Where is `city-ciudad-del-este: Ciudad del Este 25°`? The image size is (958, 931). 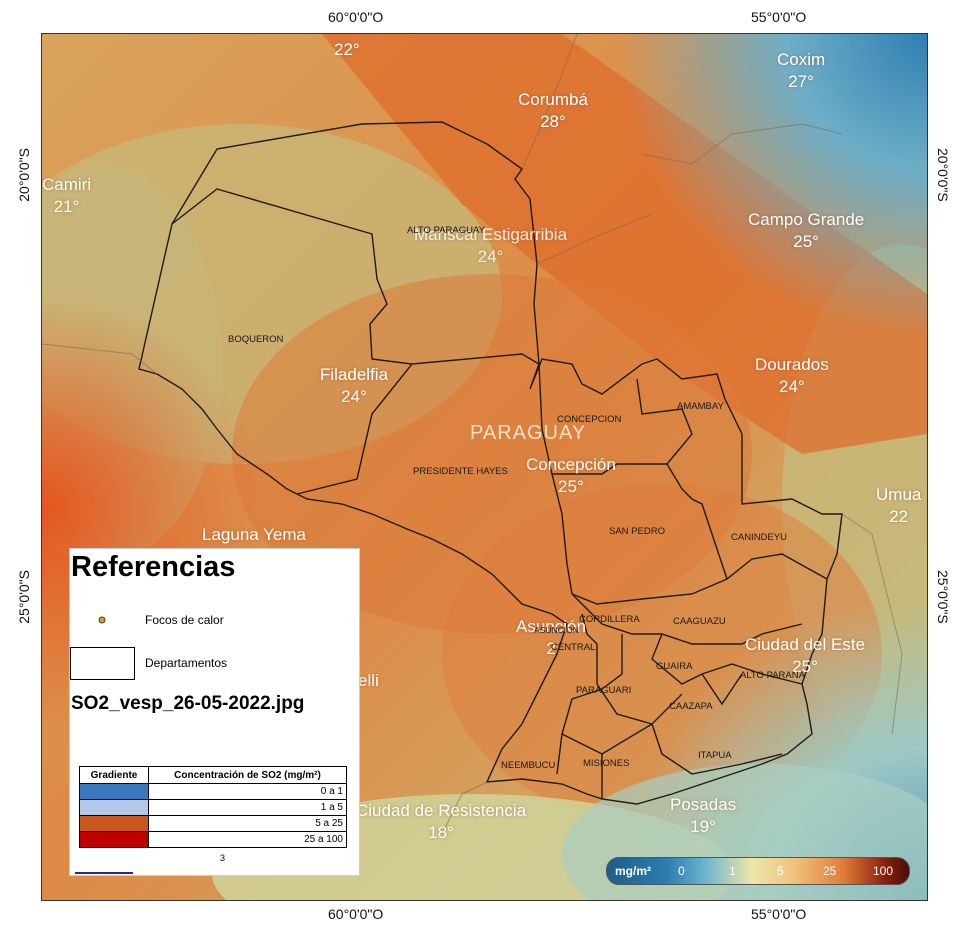 city-ciudad-del-este: Ciudad del Este 25° is located at coordinates (805, 655).